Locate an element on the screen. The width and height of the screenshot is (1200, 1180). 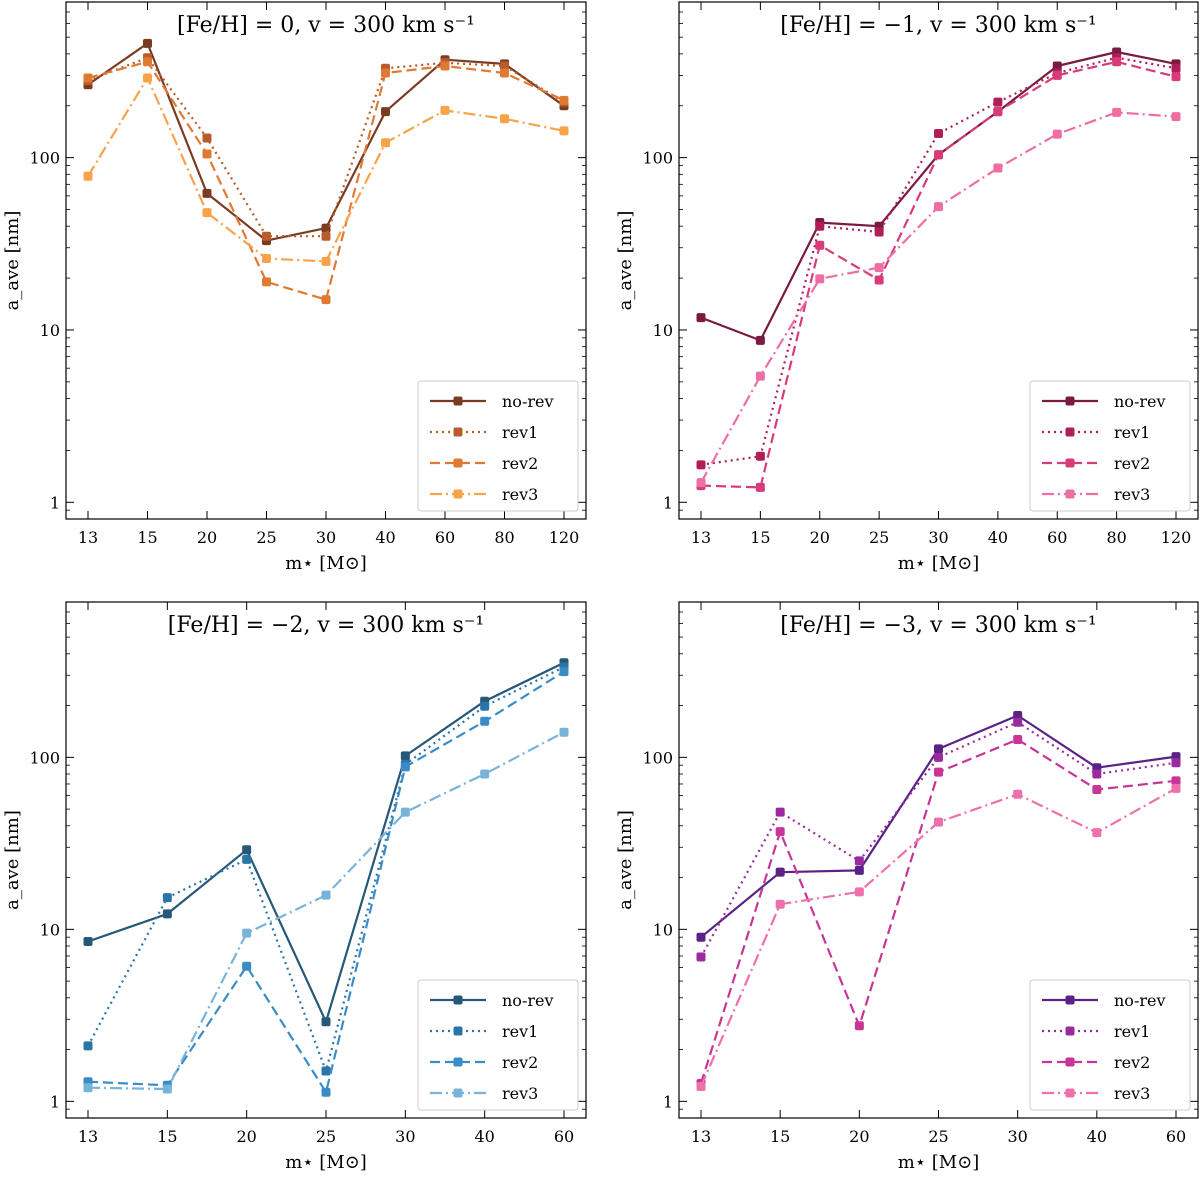
legend-marker-rev3 is located at coordinates (1070, 1093).